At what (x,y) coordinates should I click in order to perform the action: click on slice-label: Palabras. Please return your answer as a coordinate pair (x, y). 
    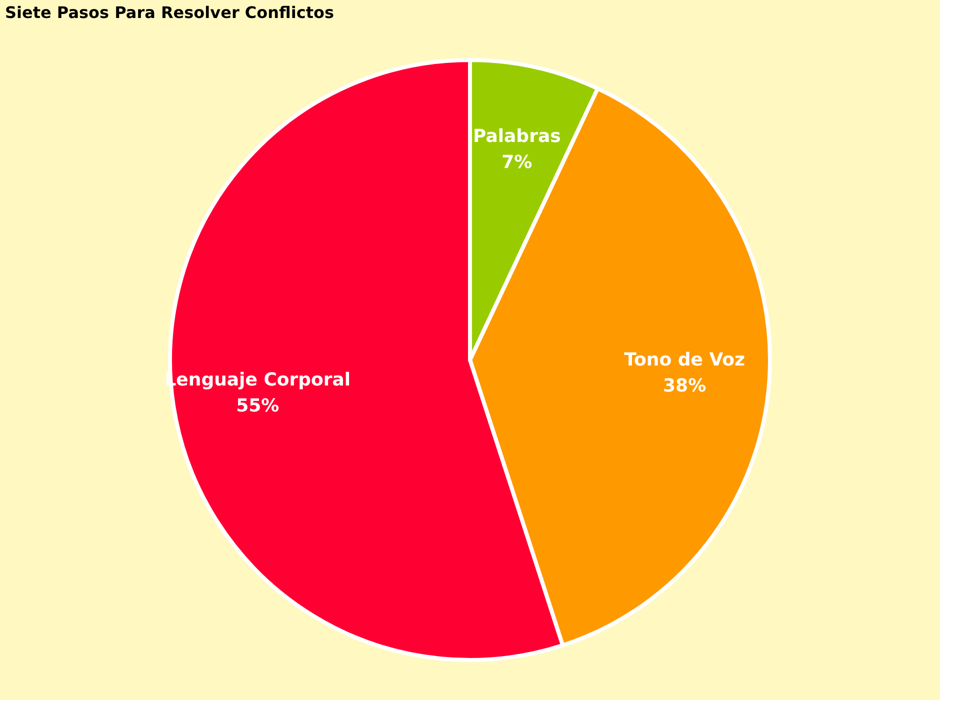
    Looking at the image, I should click on (517, 137).